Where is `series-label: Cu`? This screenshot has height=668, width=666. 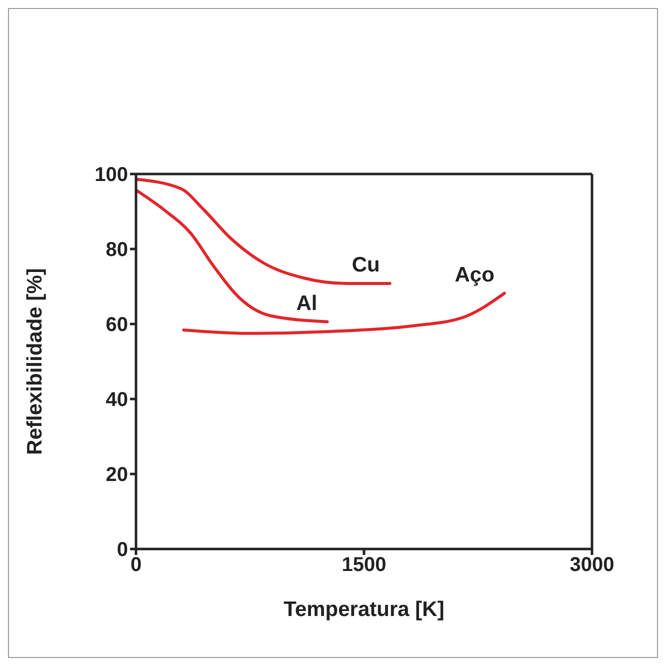 series-label: Cu is located at coordinates (366, 265).